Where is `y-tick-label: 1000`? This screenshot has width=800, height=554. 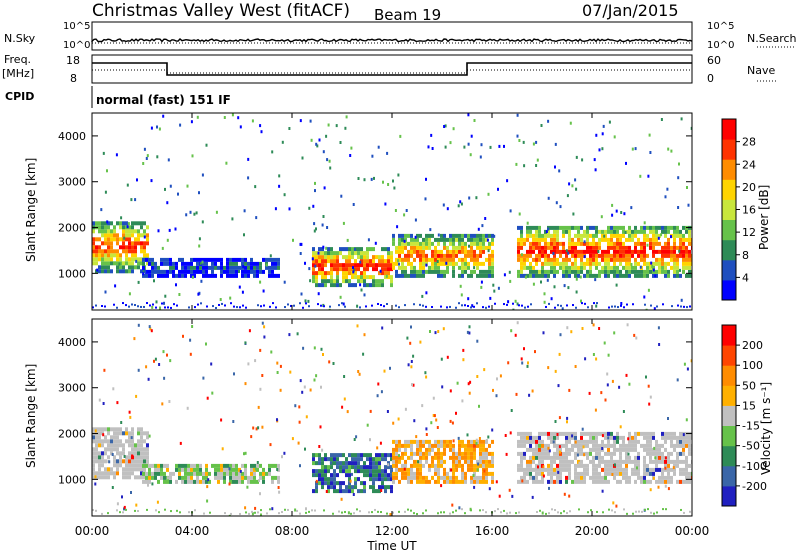
y-tick-label: 1000 is located at coordinates (72, 273).